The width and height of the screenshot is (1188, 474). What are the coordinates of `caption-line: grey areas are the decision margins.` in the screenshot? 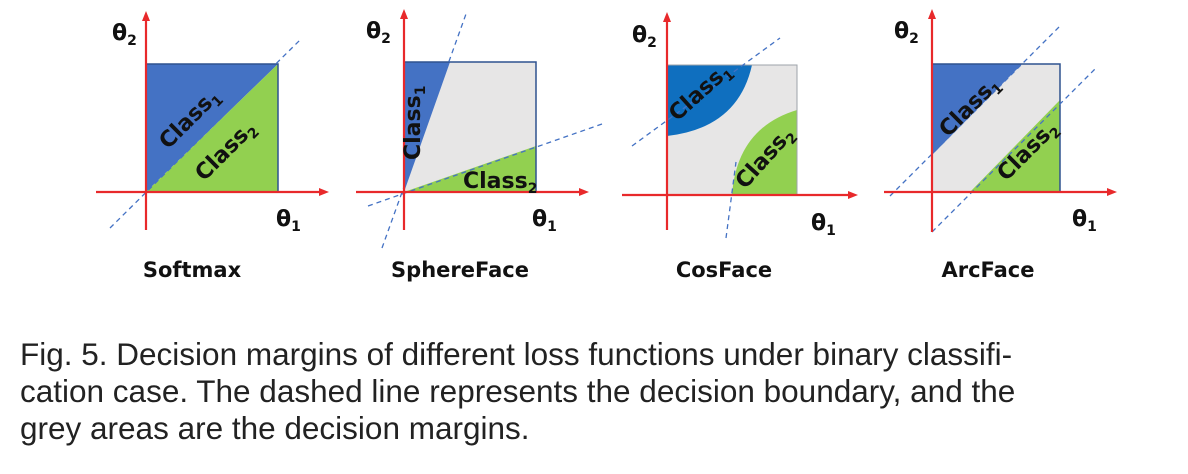 It's located at (275, 428).